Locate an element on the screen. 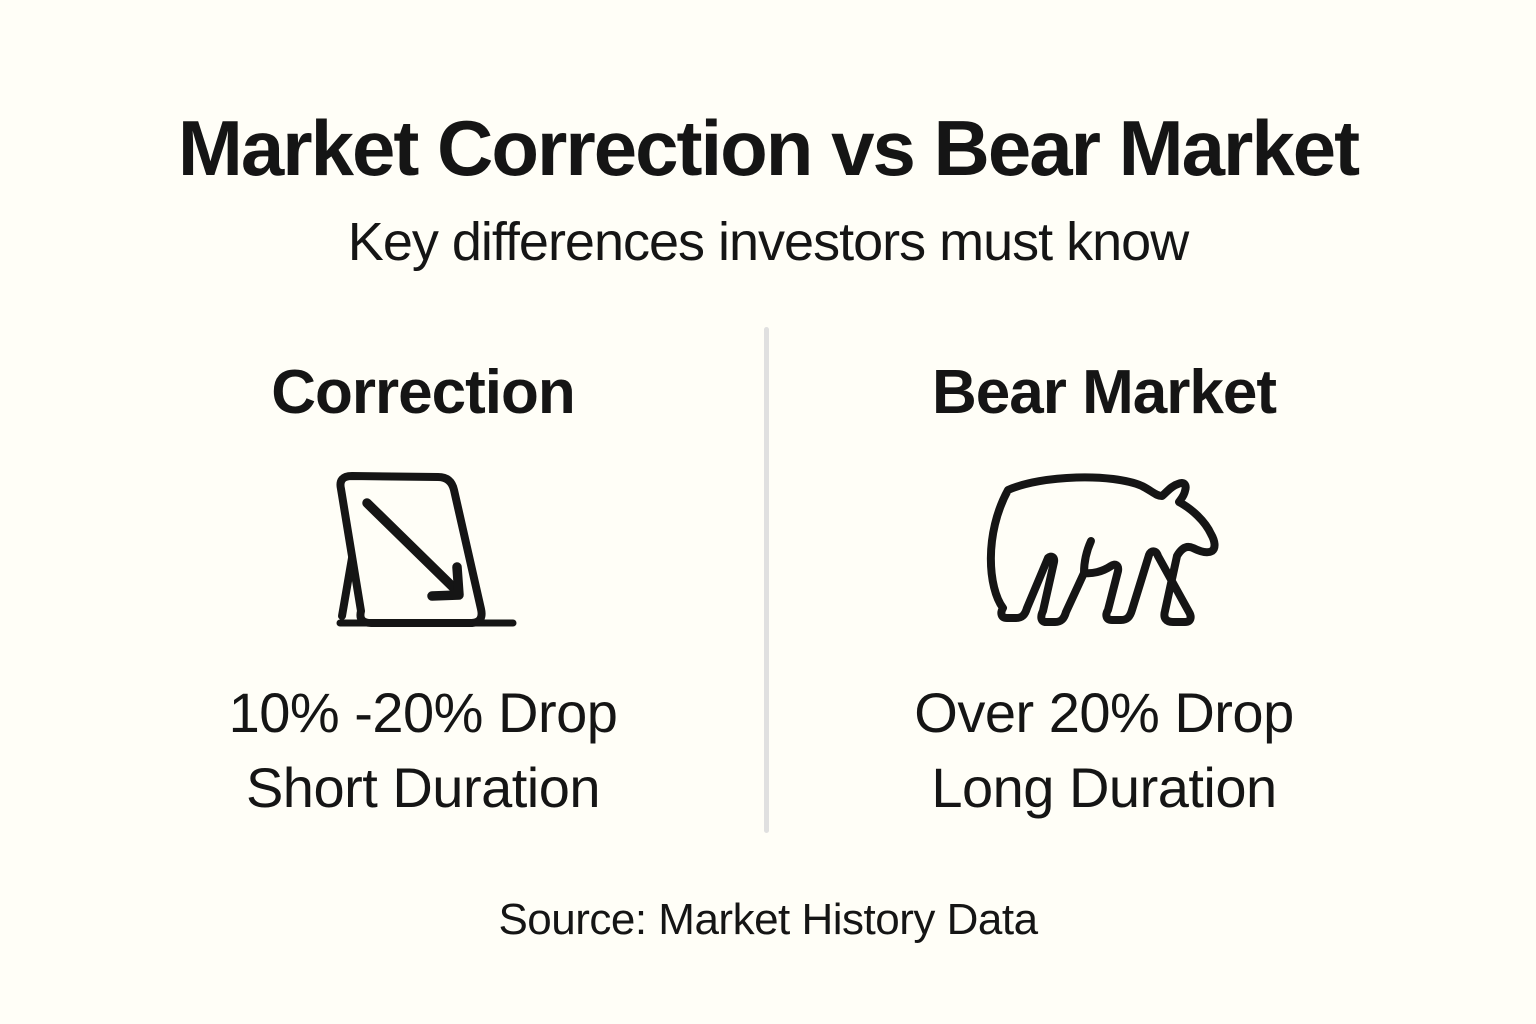  source-text: Source: Market History Data is located at coordinates (768, 919).